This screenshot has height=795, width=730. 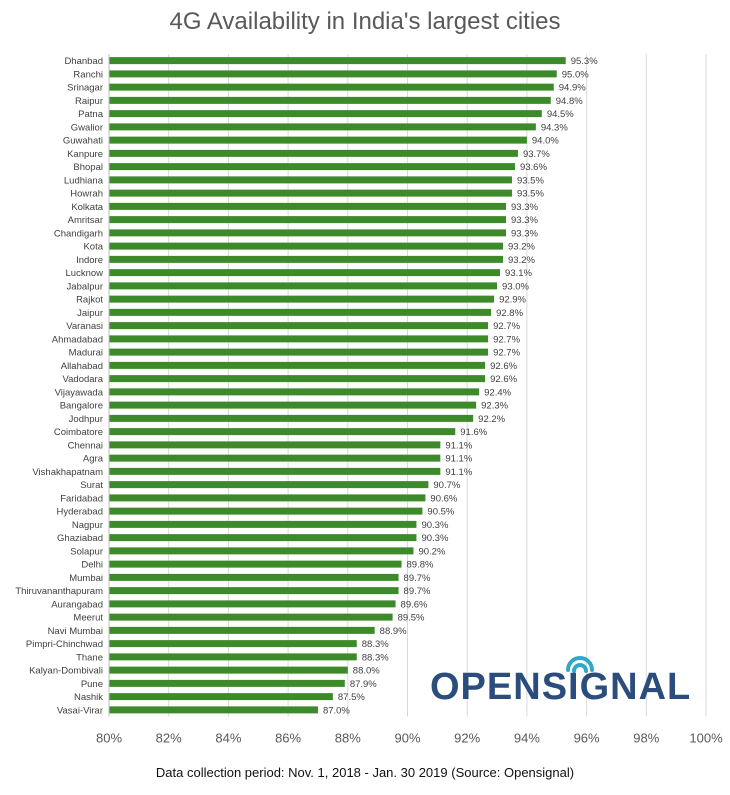 What do you see at coordinates (85, 154) in the screenshot?
I see `category-label: Kanpure` at bounding box center [85, 154].